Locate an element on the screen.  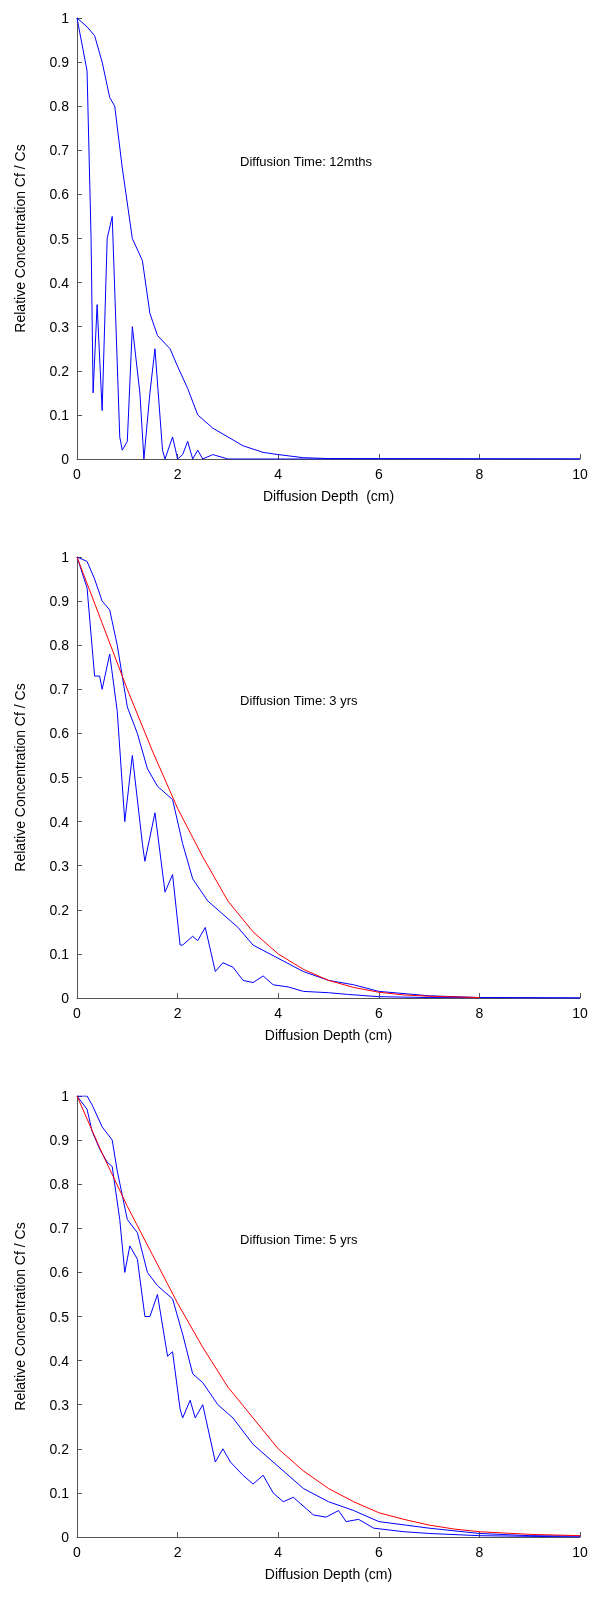
annotation: Diffusion Time: 12mths is located at coordinates (306, 161).